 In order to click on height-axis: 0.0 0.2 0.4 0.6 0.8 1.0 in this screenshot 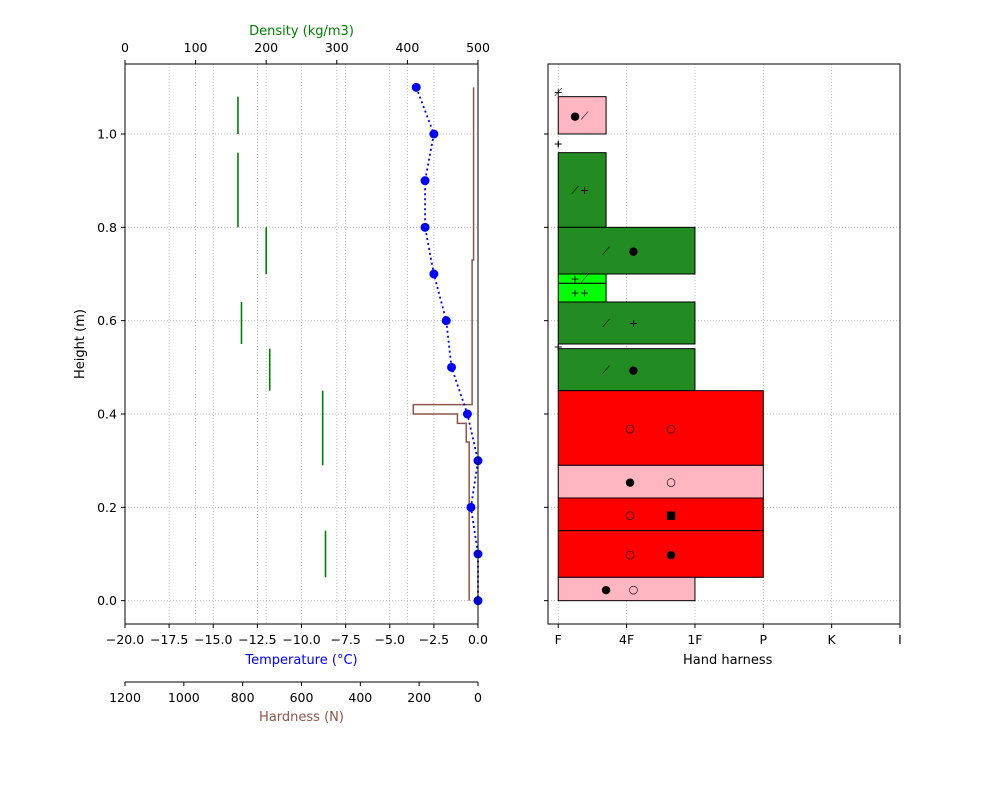, I will do `click(111, 367)`.